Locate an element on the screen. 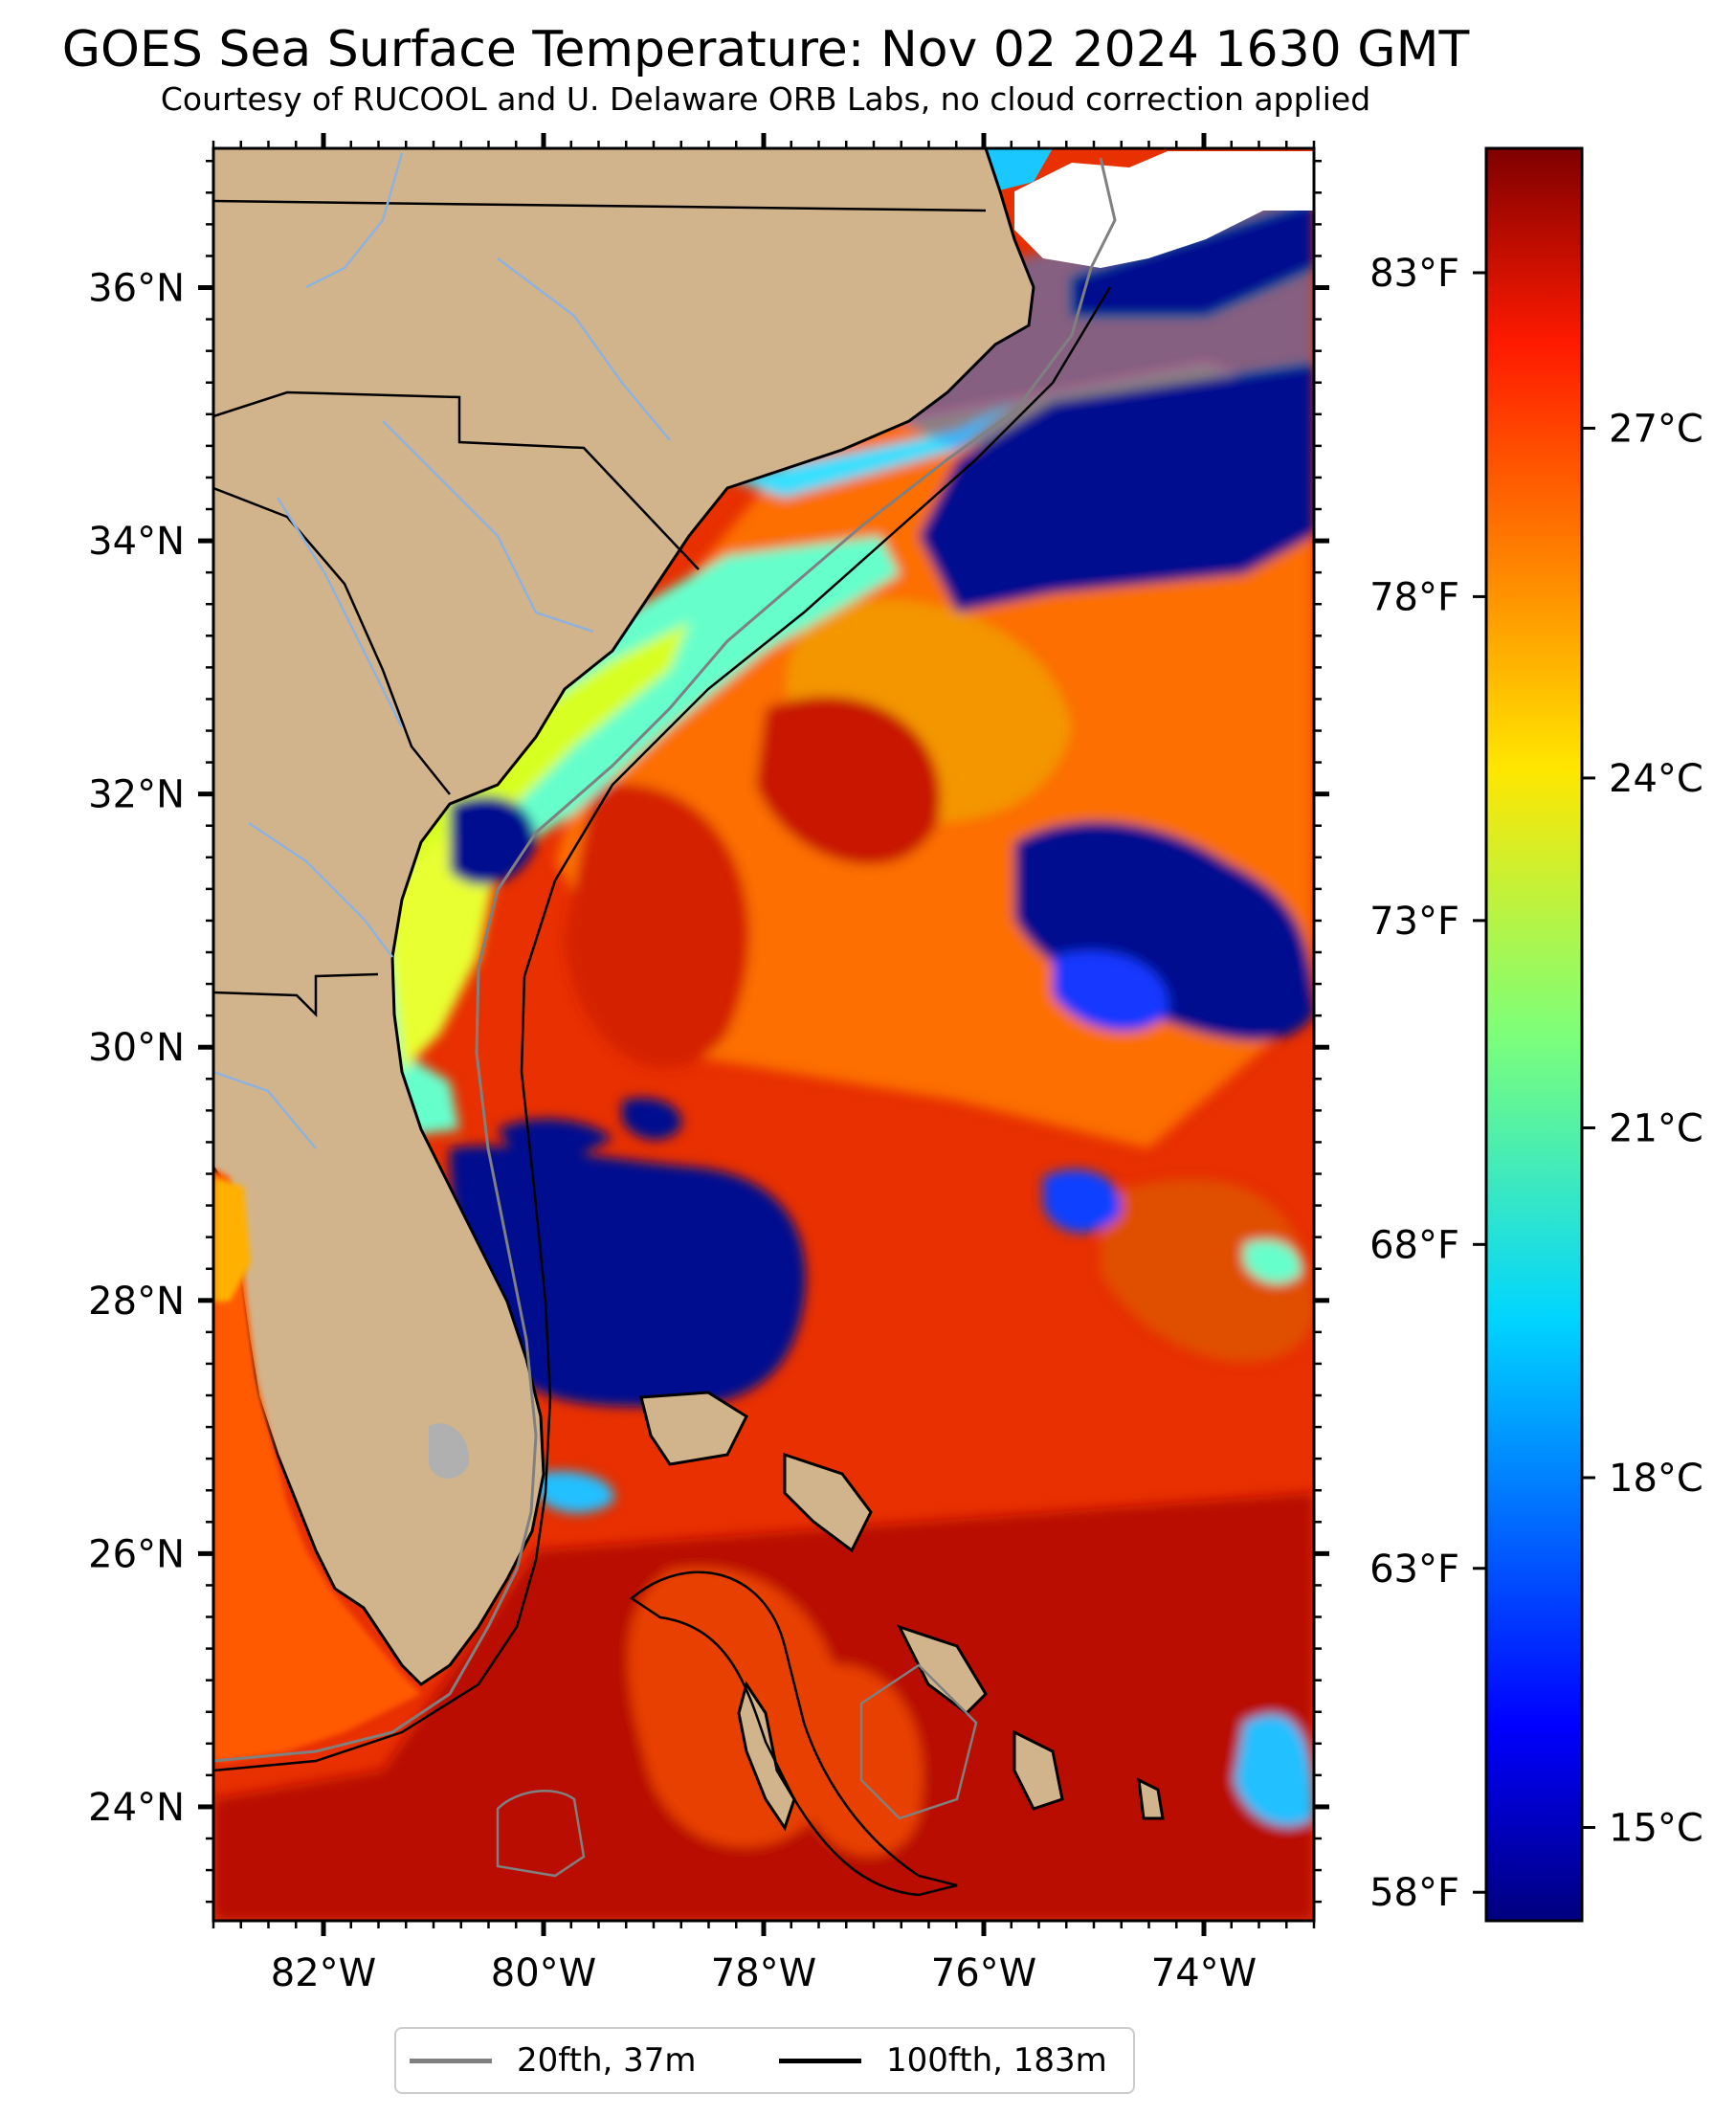  legend-item-20fth: 20fth, 37m is located at coordinates (553, 2060).